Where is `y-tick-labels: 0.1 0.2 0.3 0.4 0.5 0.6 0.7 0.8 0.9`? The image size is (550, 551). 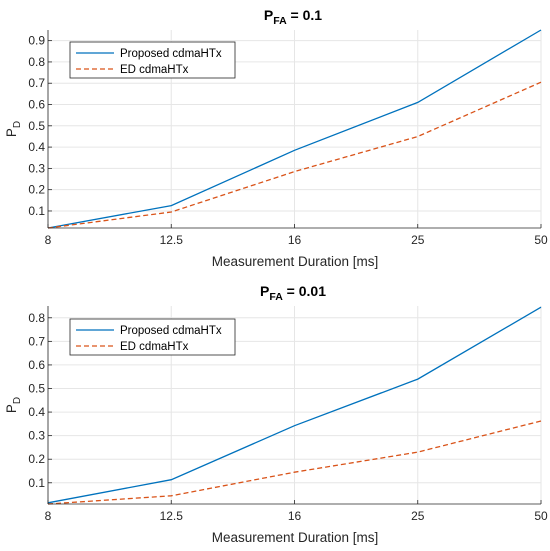 y-tick-labels: 0.1 0.2 0.3 0.4 0.5 0.6 0.7 0.8 0.9 is located at coordinates (36, 126).